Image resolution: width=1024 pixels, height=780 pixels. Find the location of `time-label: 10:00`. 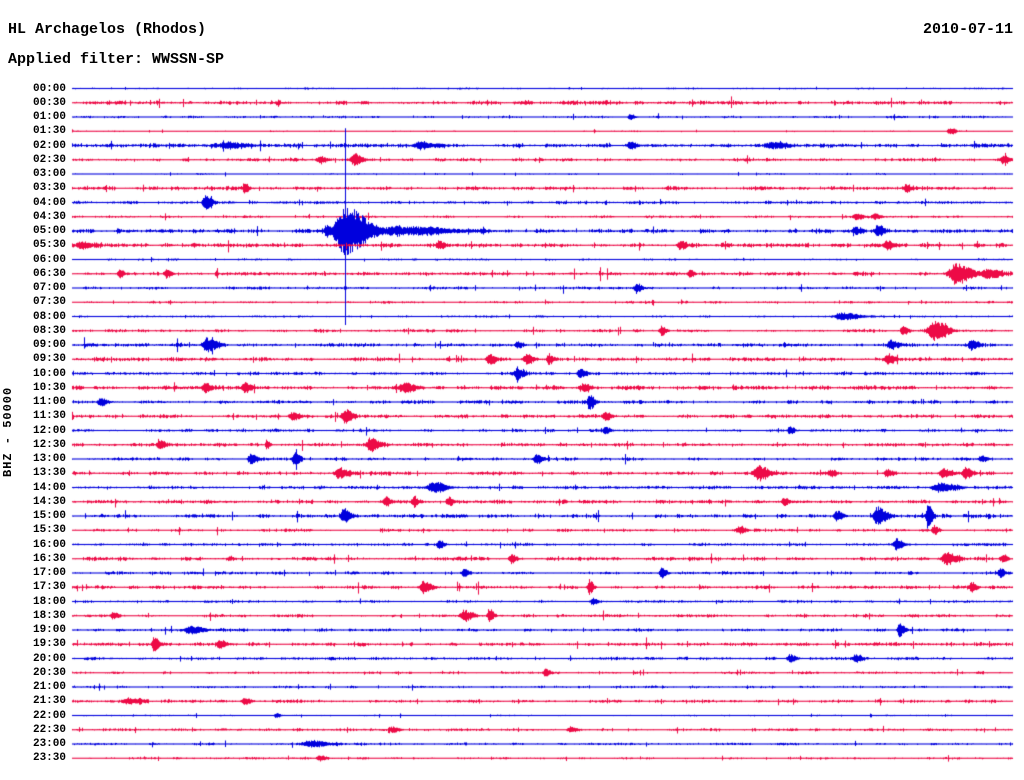

time-label: 10:00 is located at coordinates (49, 373).